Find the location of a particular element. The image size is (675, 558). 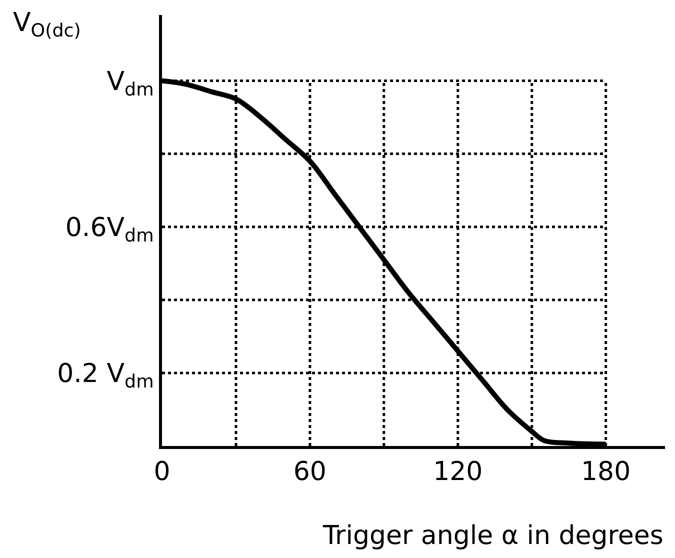

x-tick-label: 60 is located at coordinates (309, 472).